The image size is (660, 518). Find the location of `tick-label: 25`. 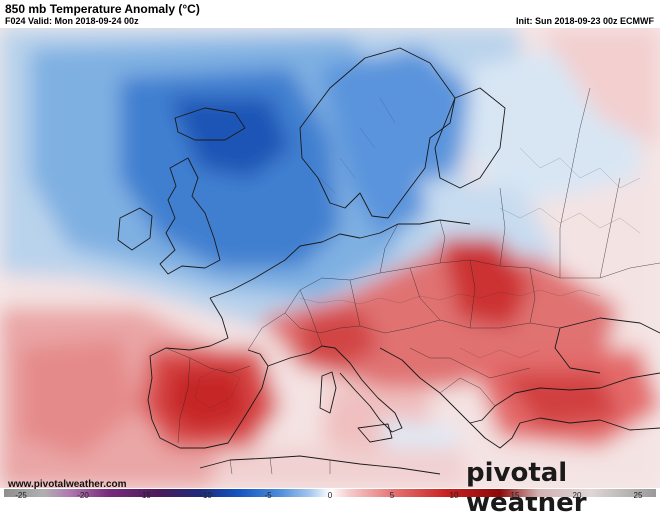

tick-label: 25 is located at coordinates (638, 495).